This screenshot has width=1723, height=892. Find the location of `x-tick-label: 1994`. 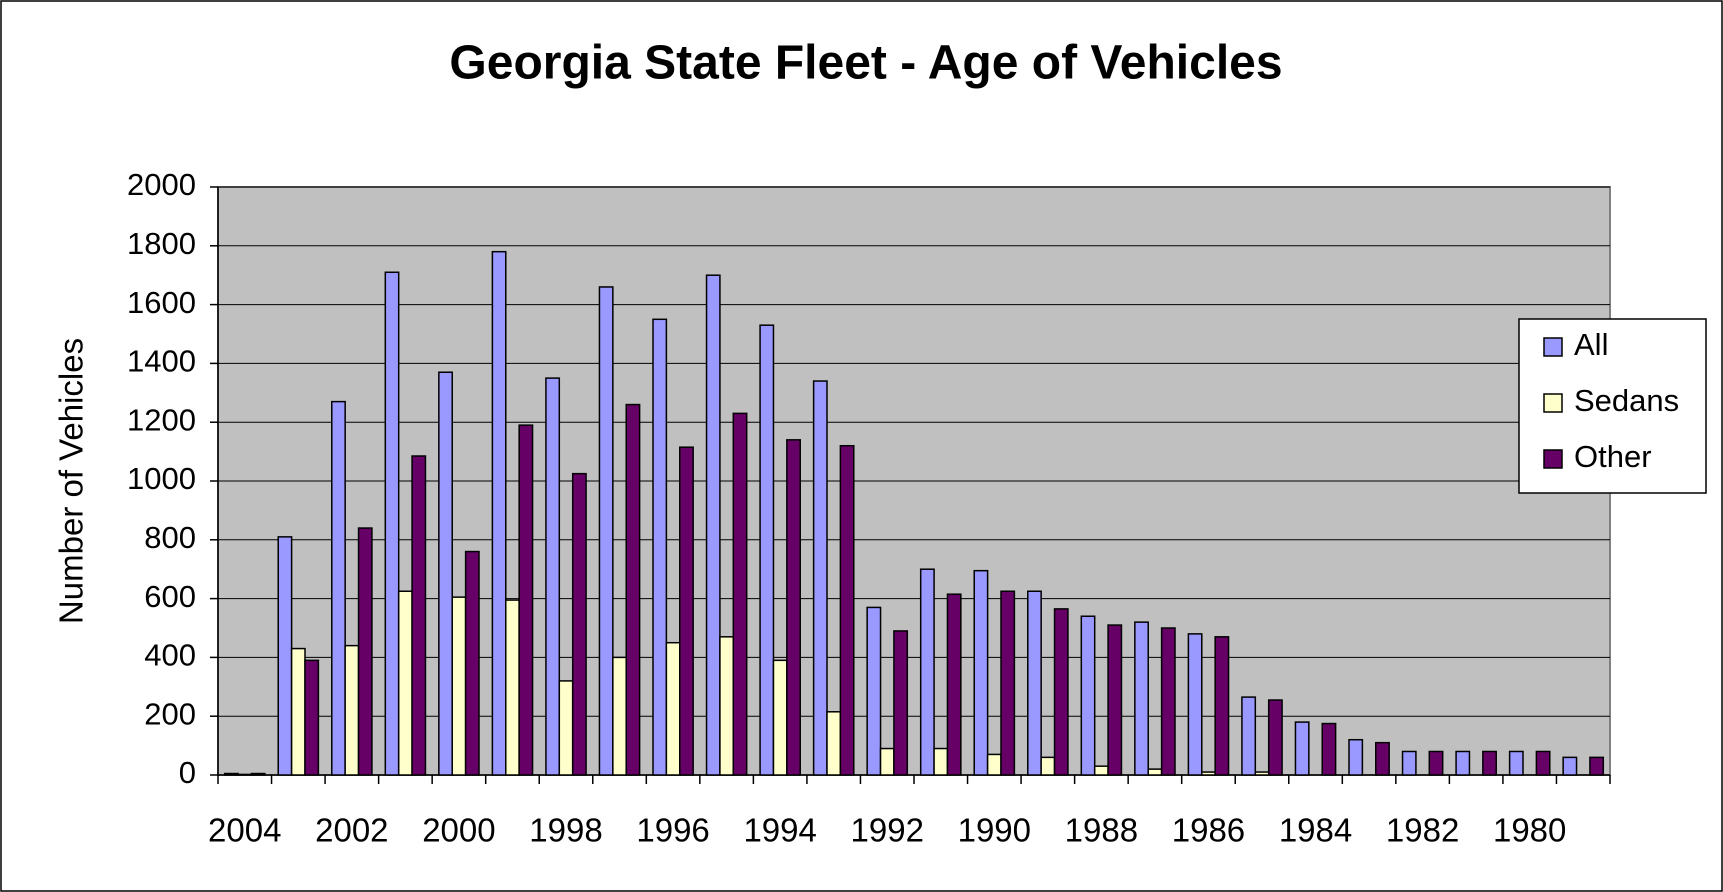

x-tick-label: 1994 is located at coordinates (779, 830).